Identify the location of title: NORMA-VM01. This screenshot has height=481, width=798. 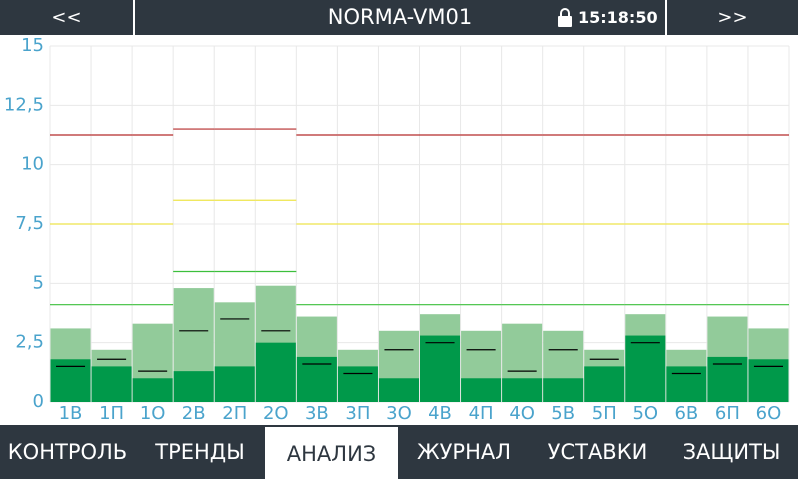
(400, 17).